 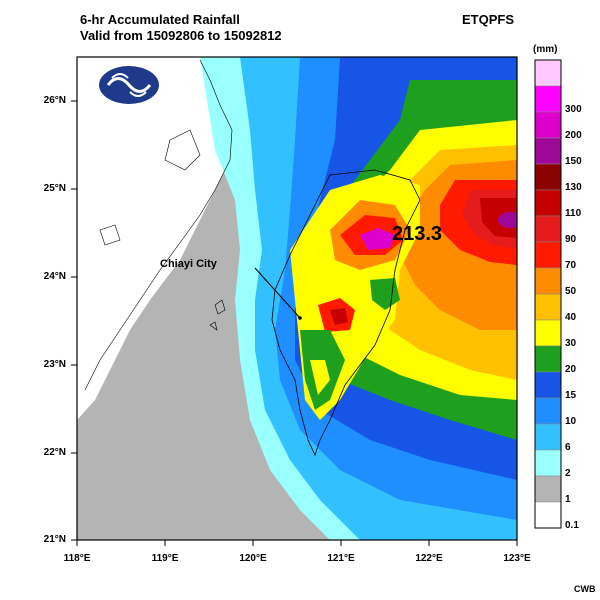 I want to click on legend-label: 0.1, so click(x=572, y=525).